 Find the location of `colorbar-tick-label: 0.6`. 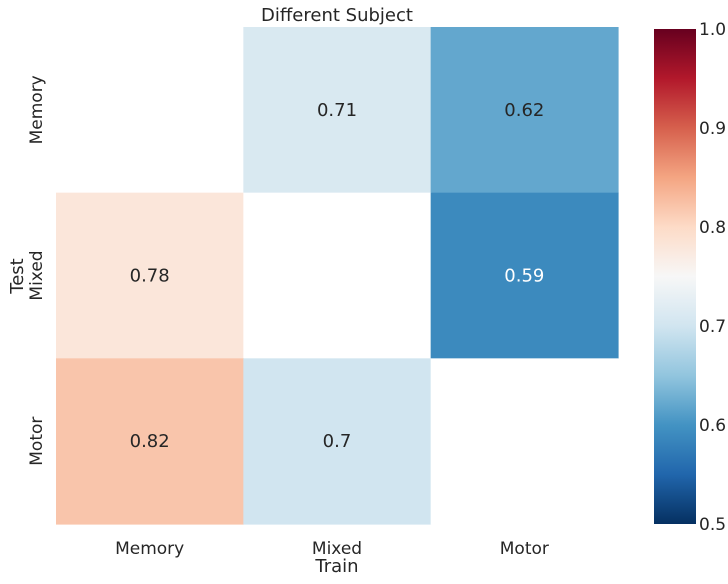

colorbar-tick-label: 0.6 is located at coordinates (712, 426).